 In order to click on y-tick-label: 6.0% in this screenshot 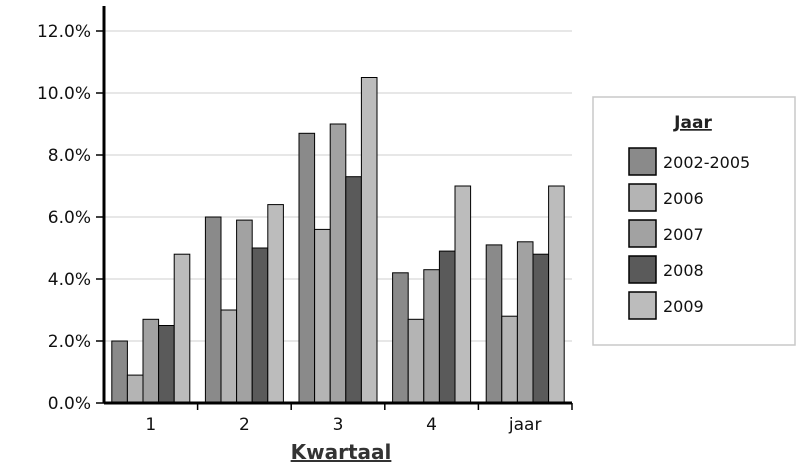, I will do `click(69, 218)`.